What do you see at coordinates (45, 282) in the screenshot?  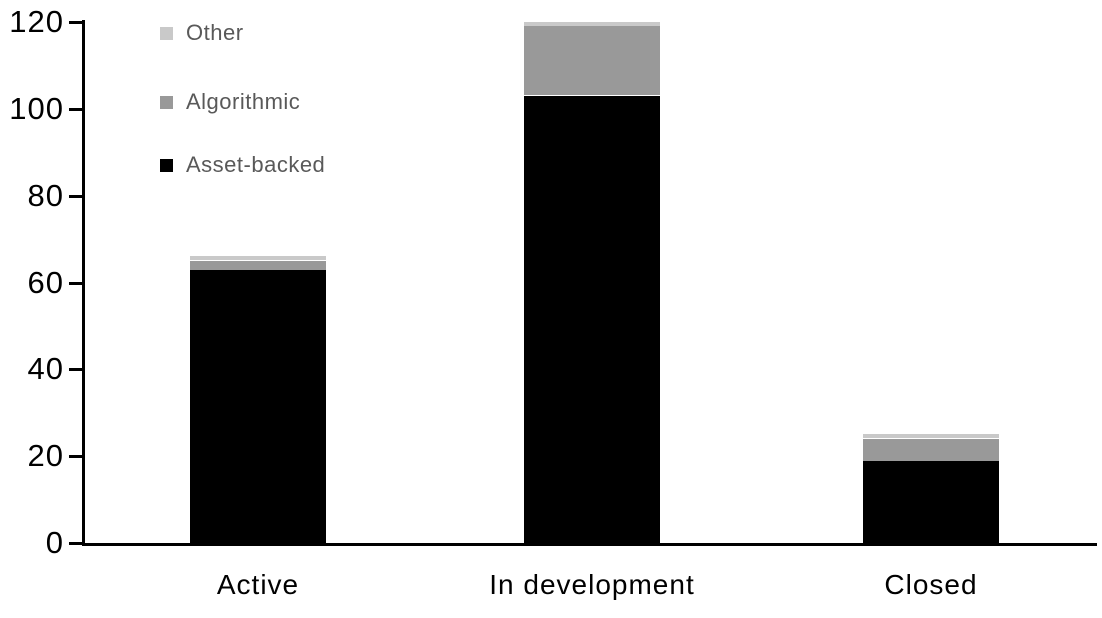 I see `y-tick-label: 60` at bounding box center [45, 282].